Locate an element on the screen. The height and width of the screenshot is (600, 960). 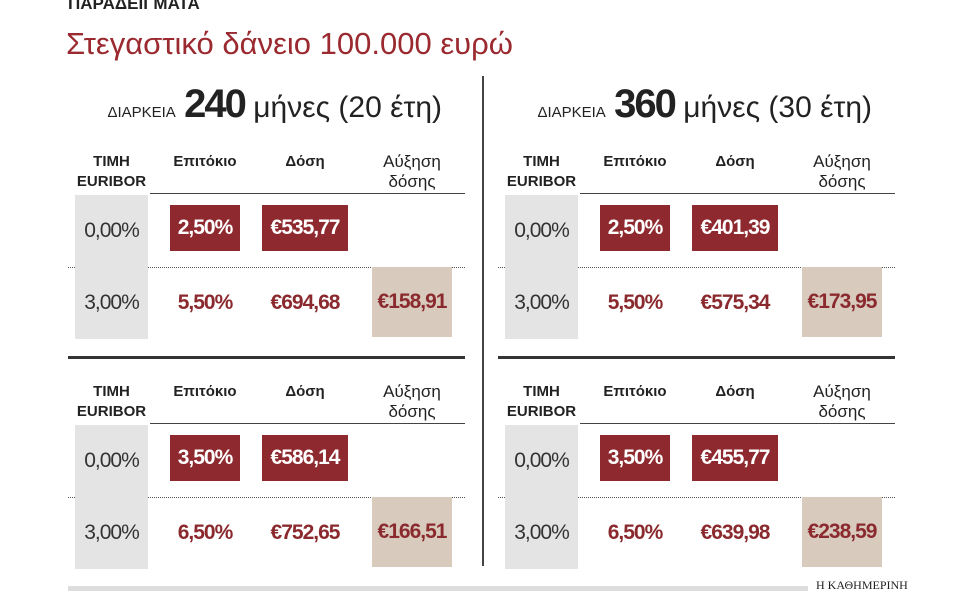
duration-heading: ΔΙΑΡΚΕΙΑ 240 μήνες (20 έτη) is located at coordinates (274, 104).